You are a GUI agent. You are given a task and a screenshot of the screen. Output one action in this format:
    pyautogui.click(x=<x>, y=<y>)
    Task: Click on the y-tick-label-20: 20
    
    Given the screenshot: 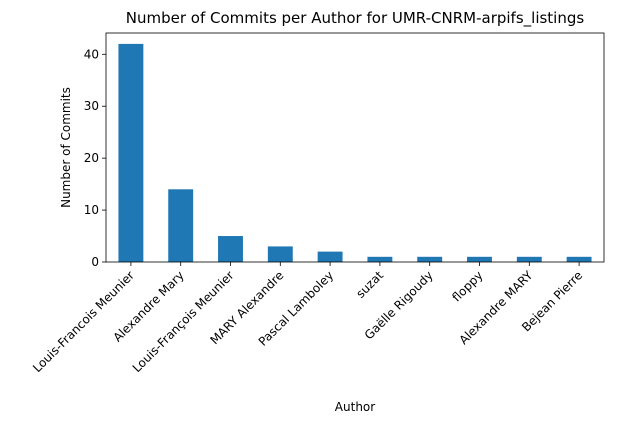 What is the action you would take?
    pyautogui.click(x=91, y=158)
    